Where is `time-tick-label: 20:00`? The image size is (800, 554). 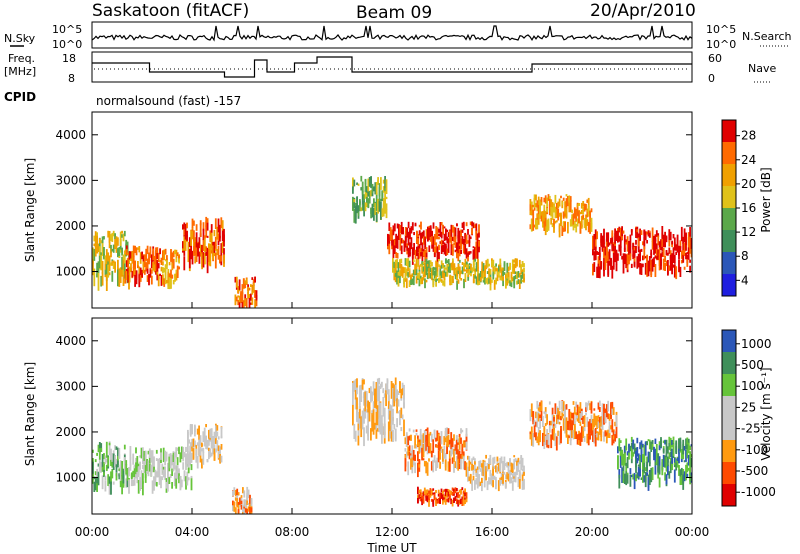 time-tick-label: 20:00 is located at coordinates (592, 532).